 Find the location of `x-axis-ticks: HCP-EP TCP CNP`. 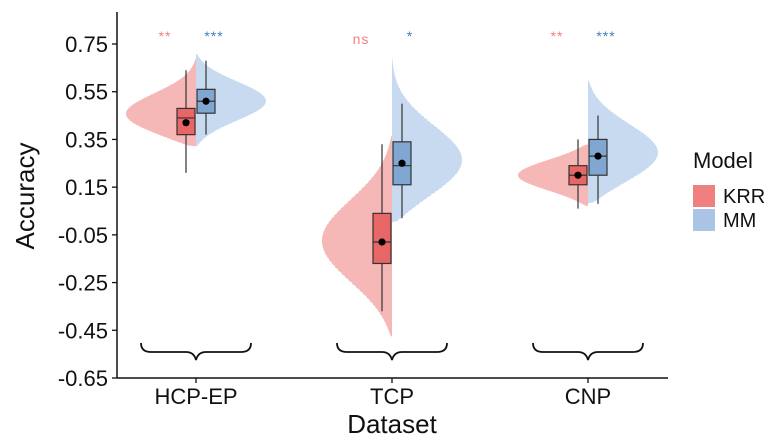

x-axis-ticks: HCP-EP TCP CNP is located at coordinates (382, 393).